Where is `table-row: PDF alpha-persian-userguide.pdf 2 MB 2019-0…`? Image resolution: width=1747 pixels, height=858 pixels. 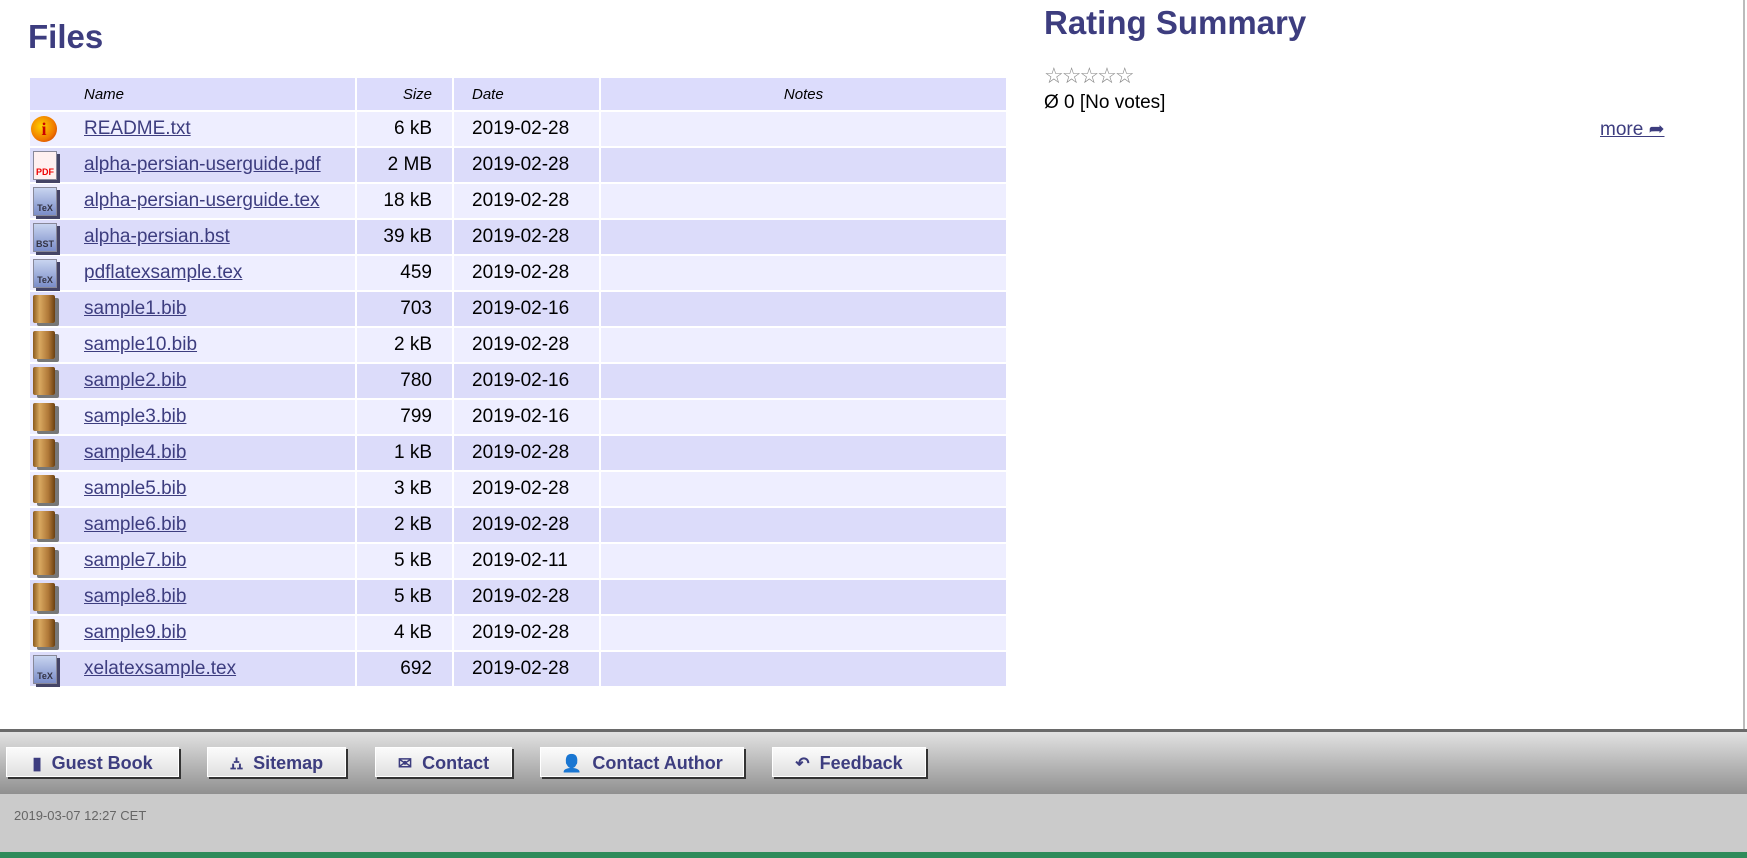
table-row: PDF alpha-persian-userguide.pdf 2 MB 2019-0… is located at coordinates (518, 165).